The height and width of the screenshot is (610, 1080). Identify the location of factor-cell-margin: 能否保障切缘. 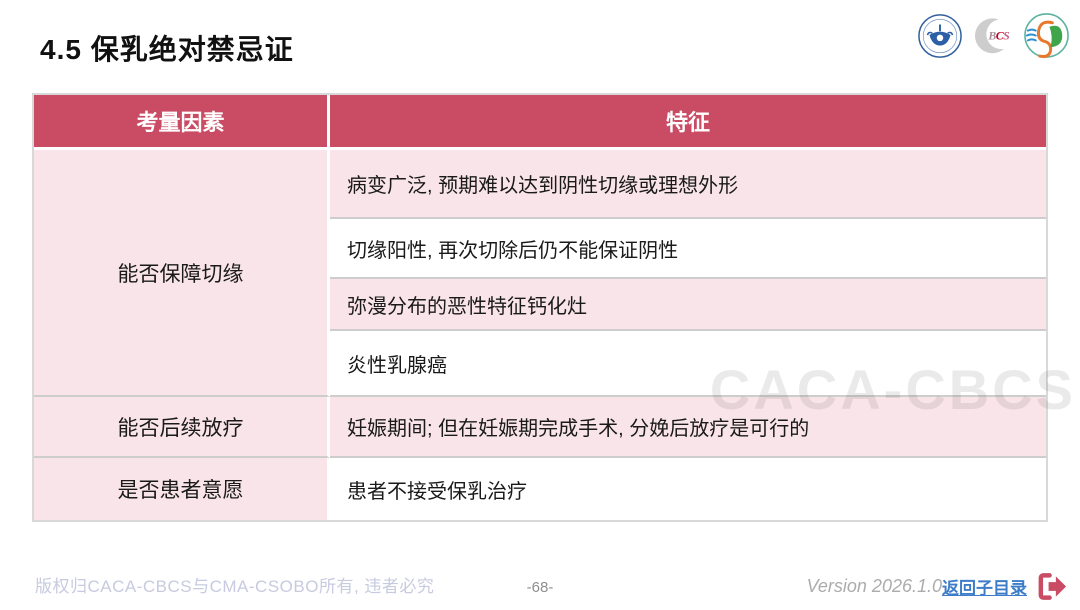
(182, 273).